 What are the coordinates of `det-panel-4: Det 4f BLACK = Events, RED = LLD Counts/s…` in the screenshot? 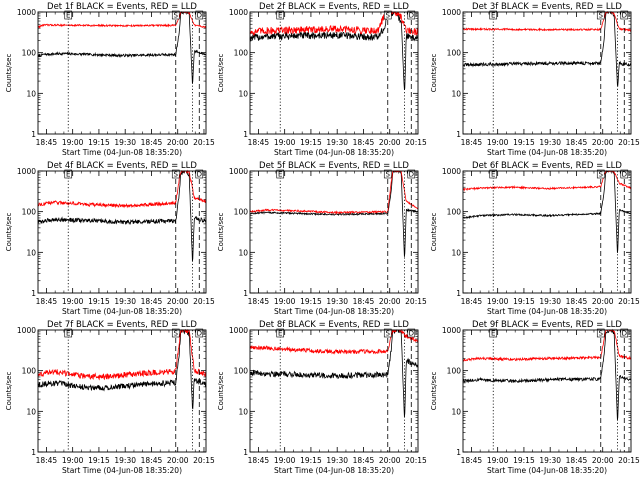 It's located at (110, 238).